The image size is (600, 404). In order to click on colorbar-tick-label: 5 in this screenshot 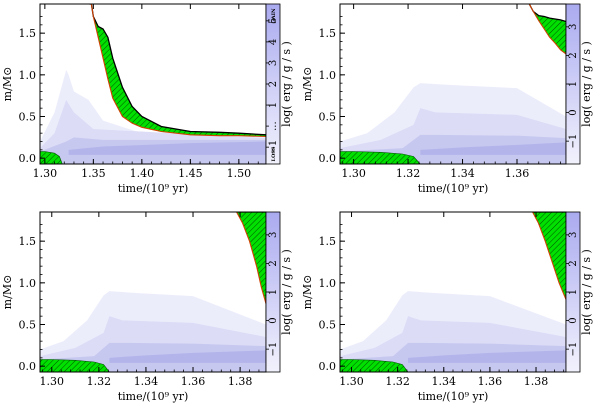, I will do `click(273, 21)`.